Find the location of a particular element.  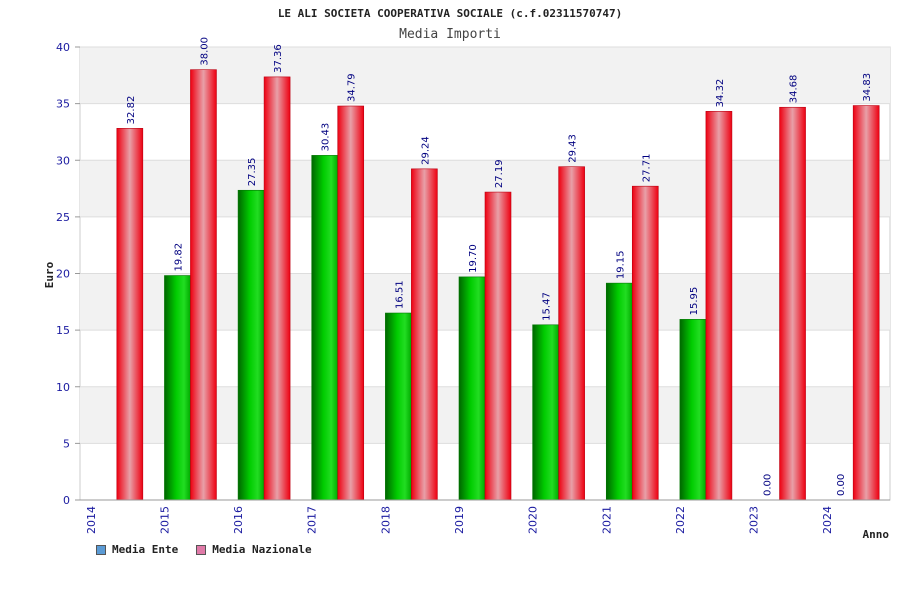

bar-media-nazionale-2017 is located at coordinates (351, 303).